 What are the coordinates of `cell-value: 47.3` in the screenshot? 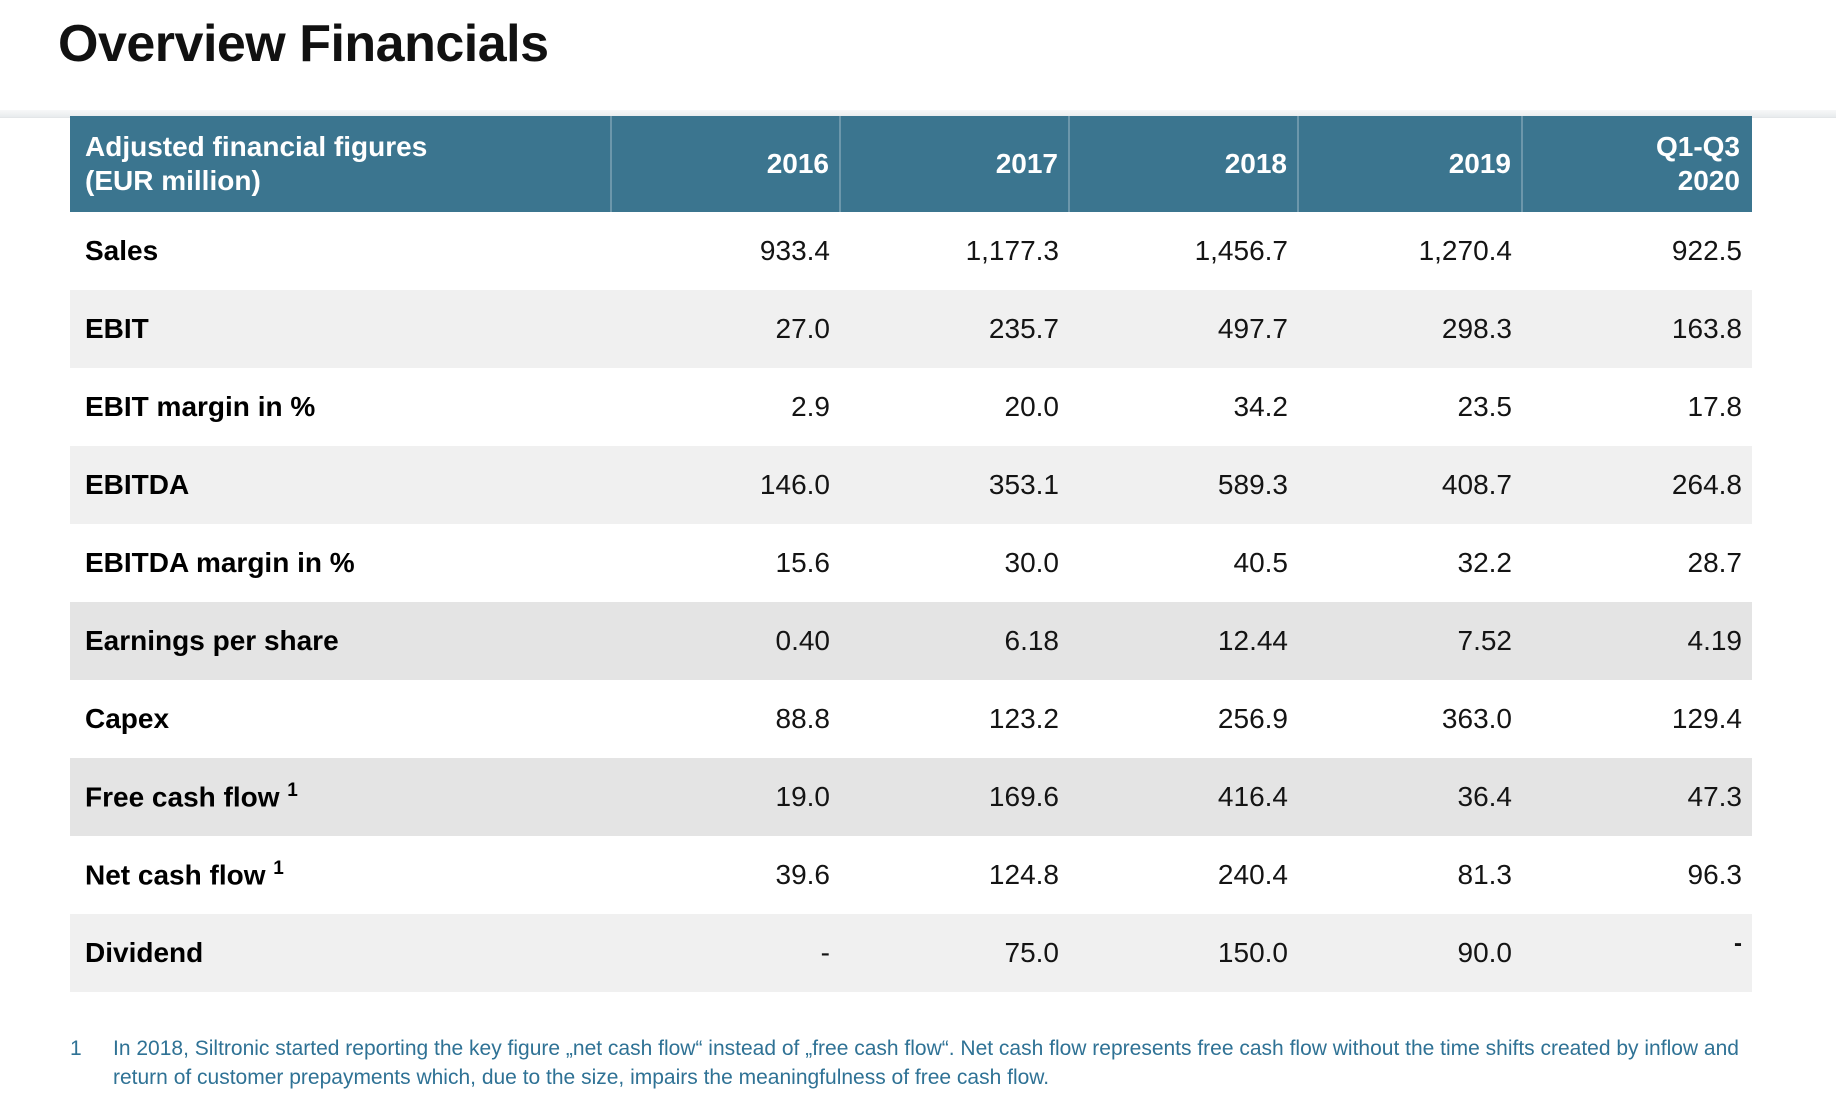 It's located at (1715, 796).